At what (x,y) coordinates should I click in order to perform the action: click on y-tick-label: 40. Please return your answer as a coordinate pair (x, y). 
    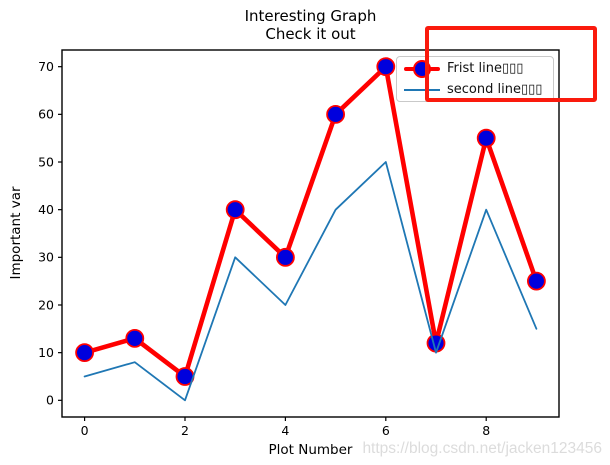
    Looking at the image, I should click on (46, 209).